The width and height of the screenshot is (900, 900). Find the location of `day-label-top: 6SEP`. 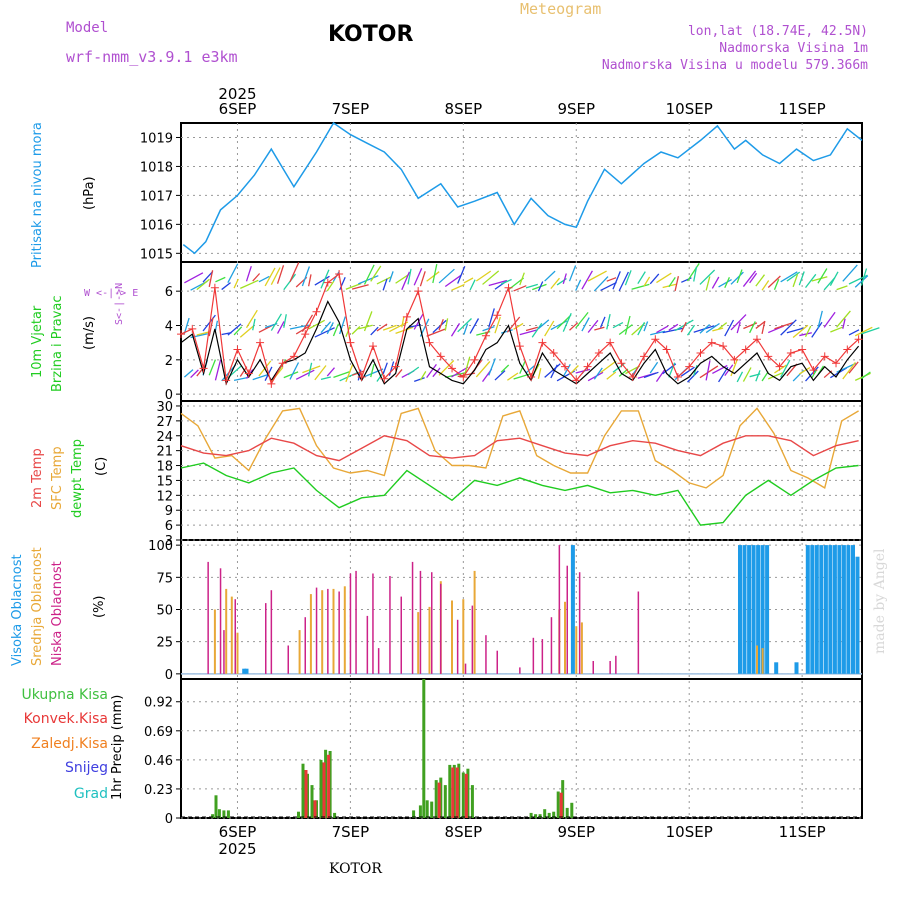

day-label-top: 6SEP is located at coordinates (238, 109).